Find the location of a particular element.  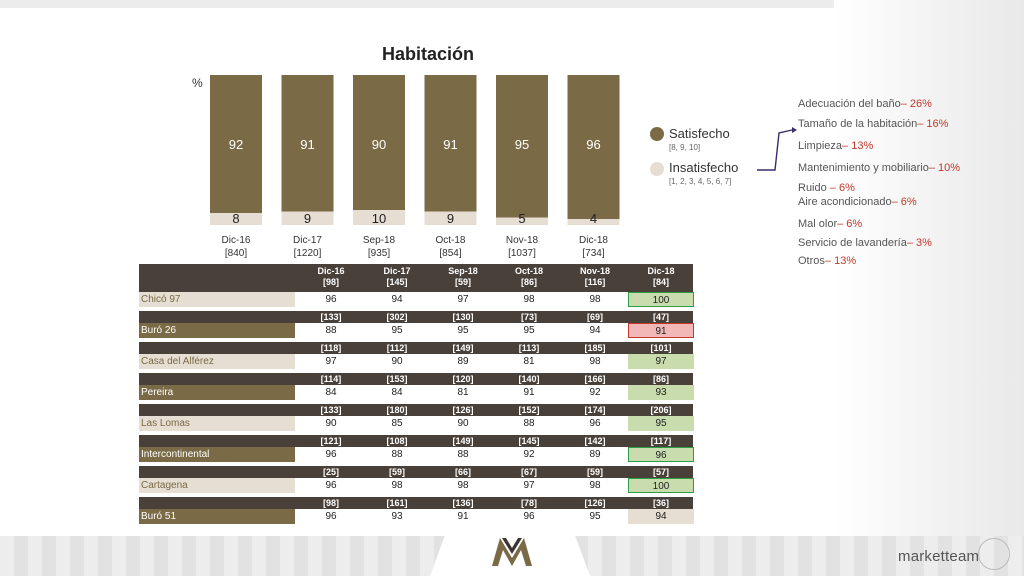

reason-label: Tamaño de la habitación is located at coordinates (858, 124).